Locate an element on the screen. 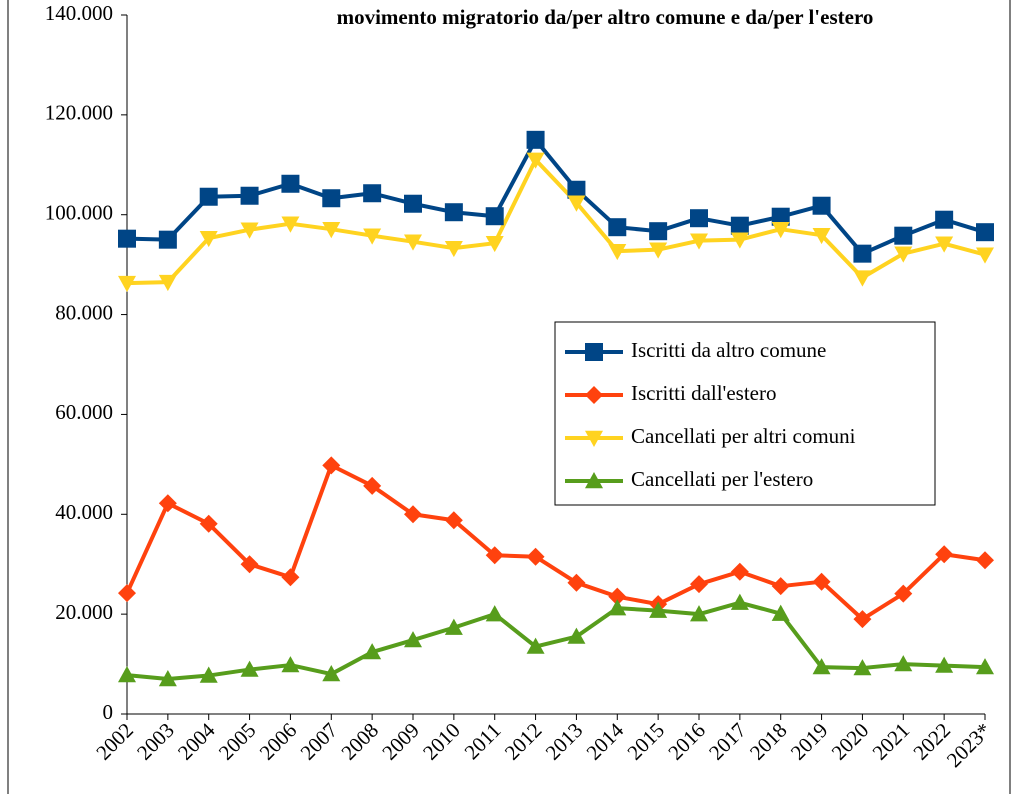  y-tick-label: 100.000 is located at coordinates (79, 213).